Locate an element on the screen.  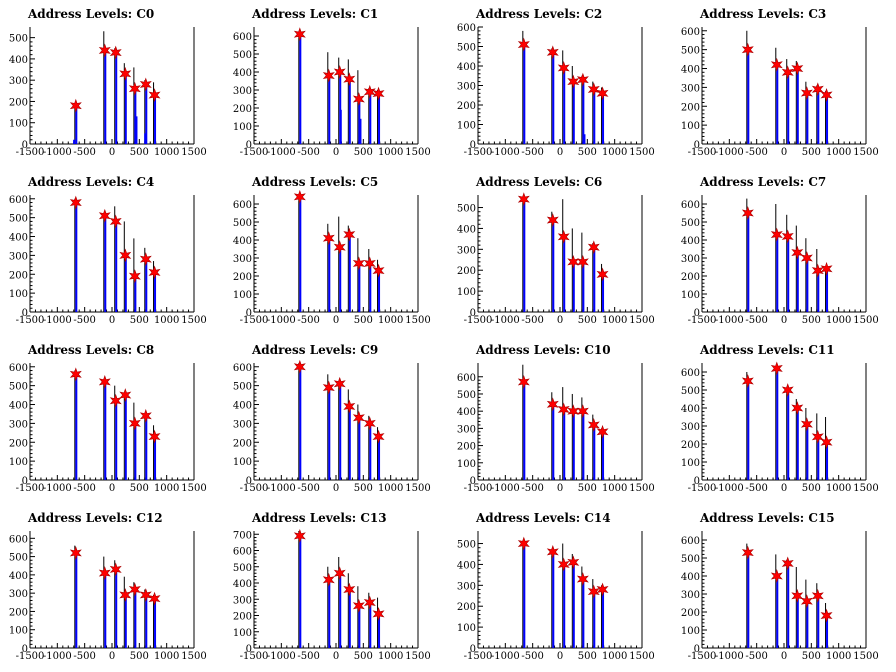
chart-title: Address Levels: C5 is located at coordinates (314, 182).